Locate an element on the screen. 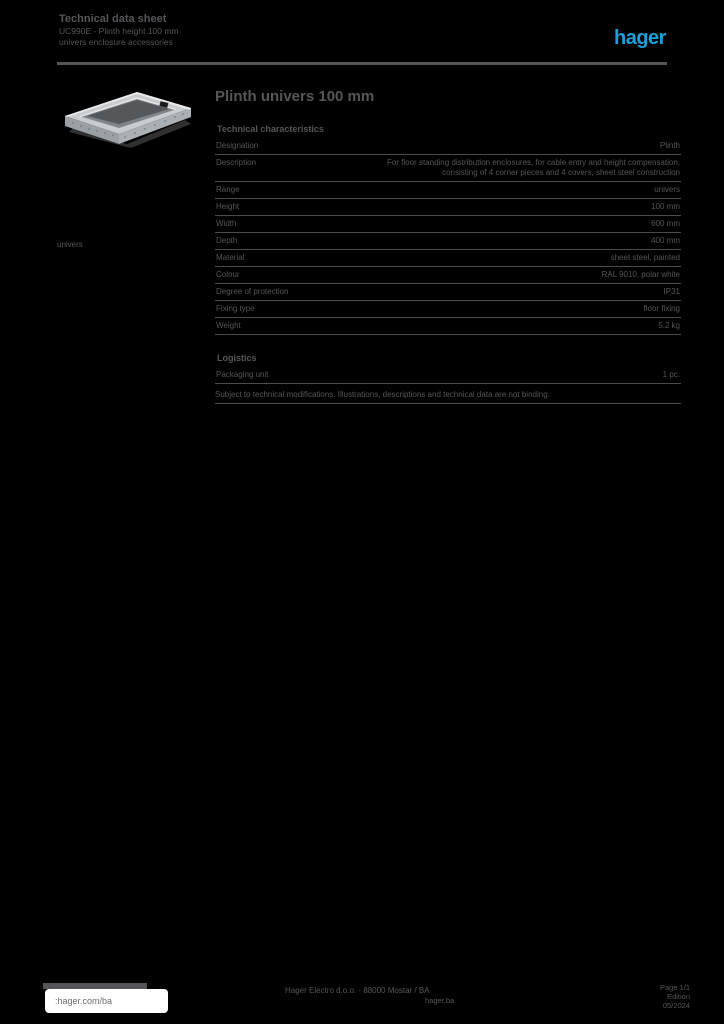  row-value: 600 mm is located at coordinates (665, 223).